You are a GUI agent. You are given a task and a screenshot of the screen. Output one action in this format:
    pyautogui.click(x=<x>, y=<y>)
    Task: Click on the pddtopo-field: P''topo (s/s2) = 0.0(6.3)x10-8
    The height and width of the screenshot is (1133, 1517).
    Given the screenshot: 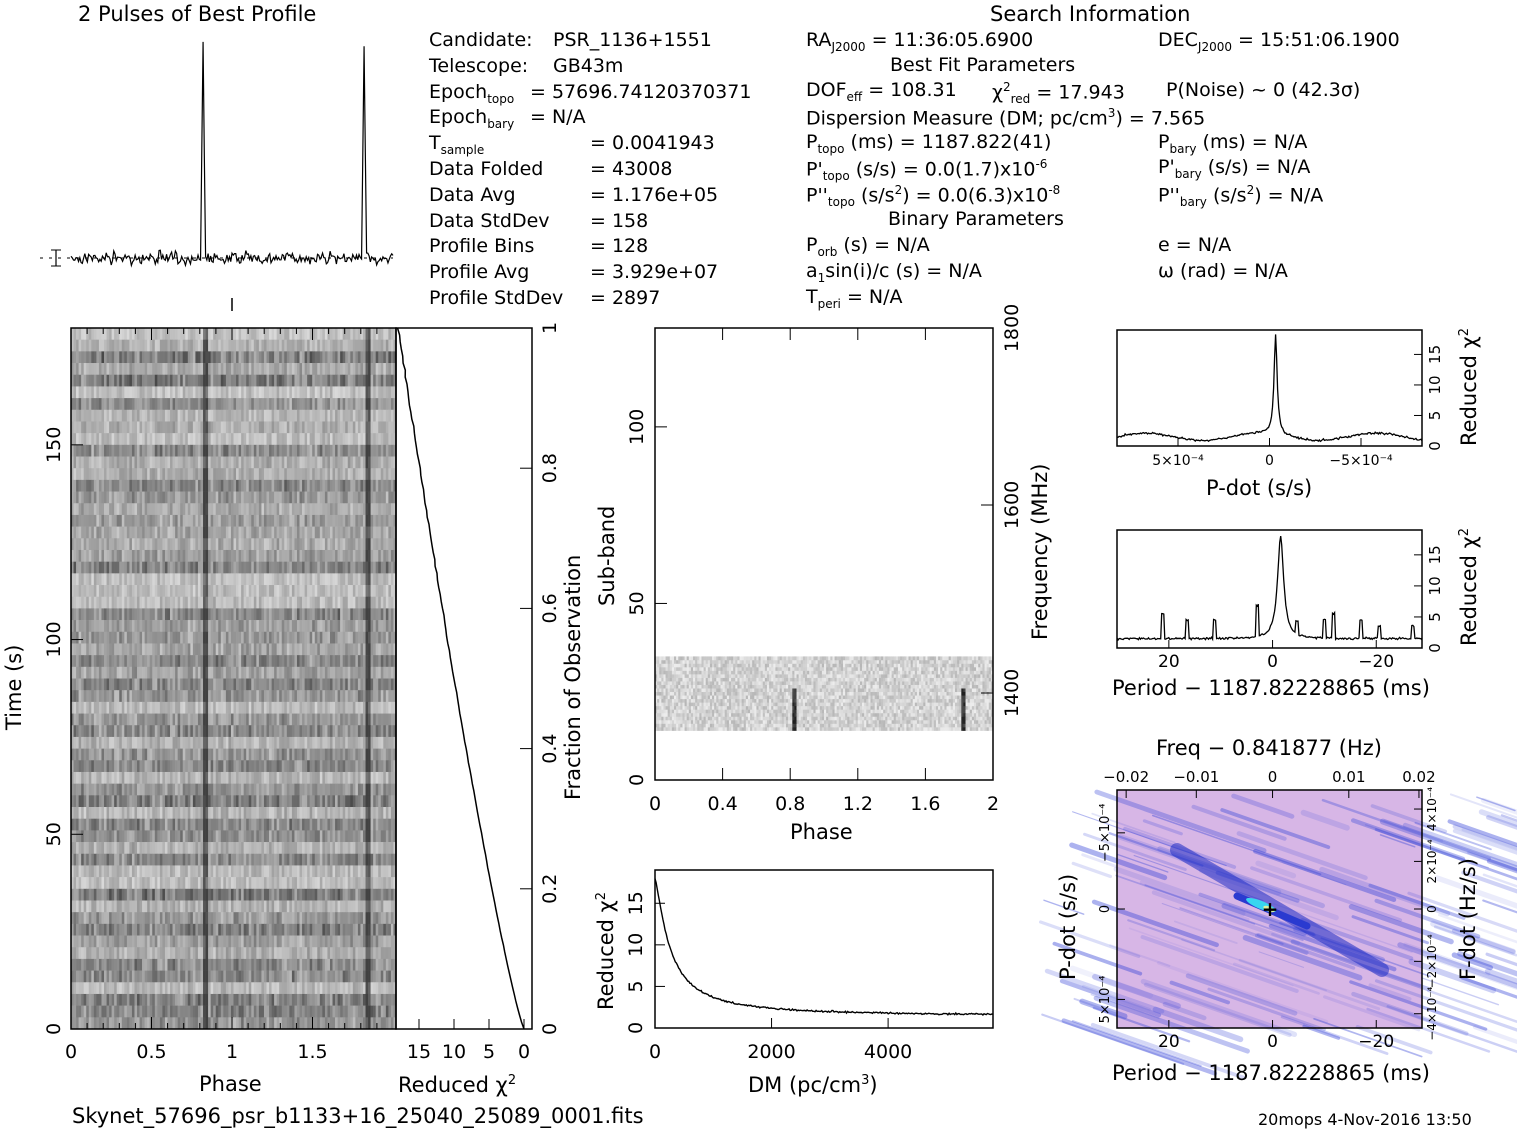 What is the action you would take?
    pyautogui.click(x=933, y=196)
    